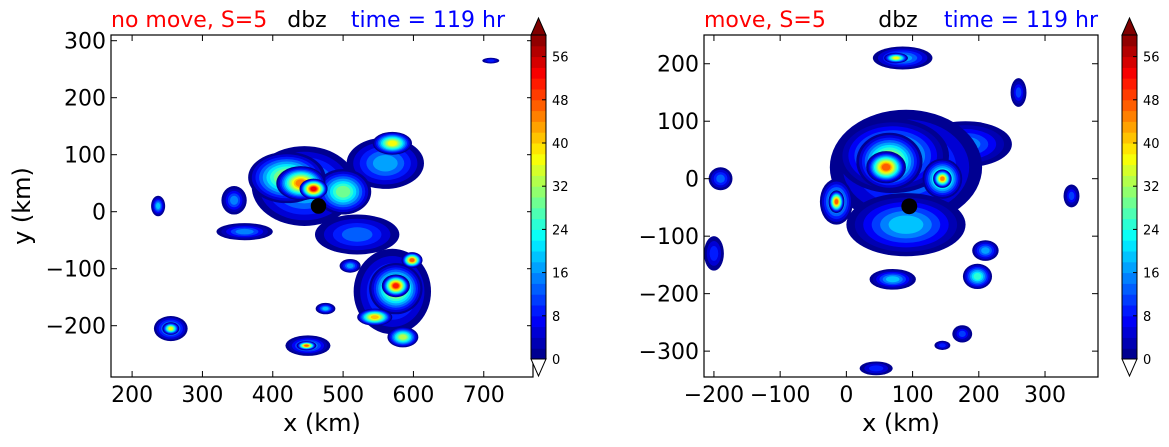 Image resolution: width=1169 pixels, height=447 pixels. I want to click on title-case: no move, S=5, so click(189, 20).